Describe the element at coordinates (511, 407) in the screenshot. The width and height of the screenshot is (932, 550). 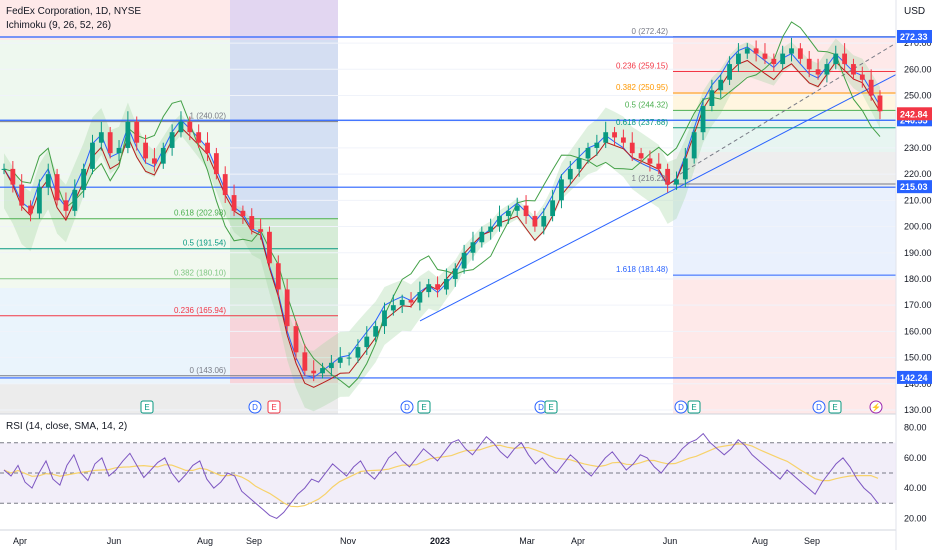
I see `event-markers: E D E D E D E D E D E ⚡` at that location.